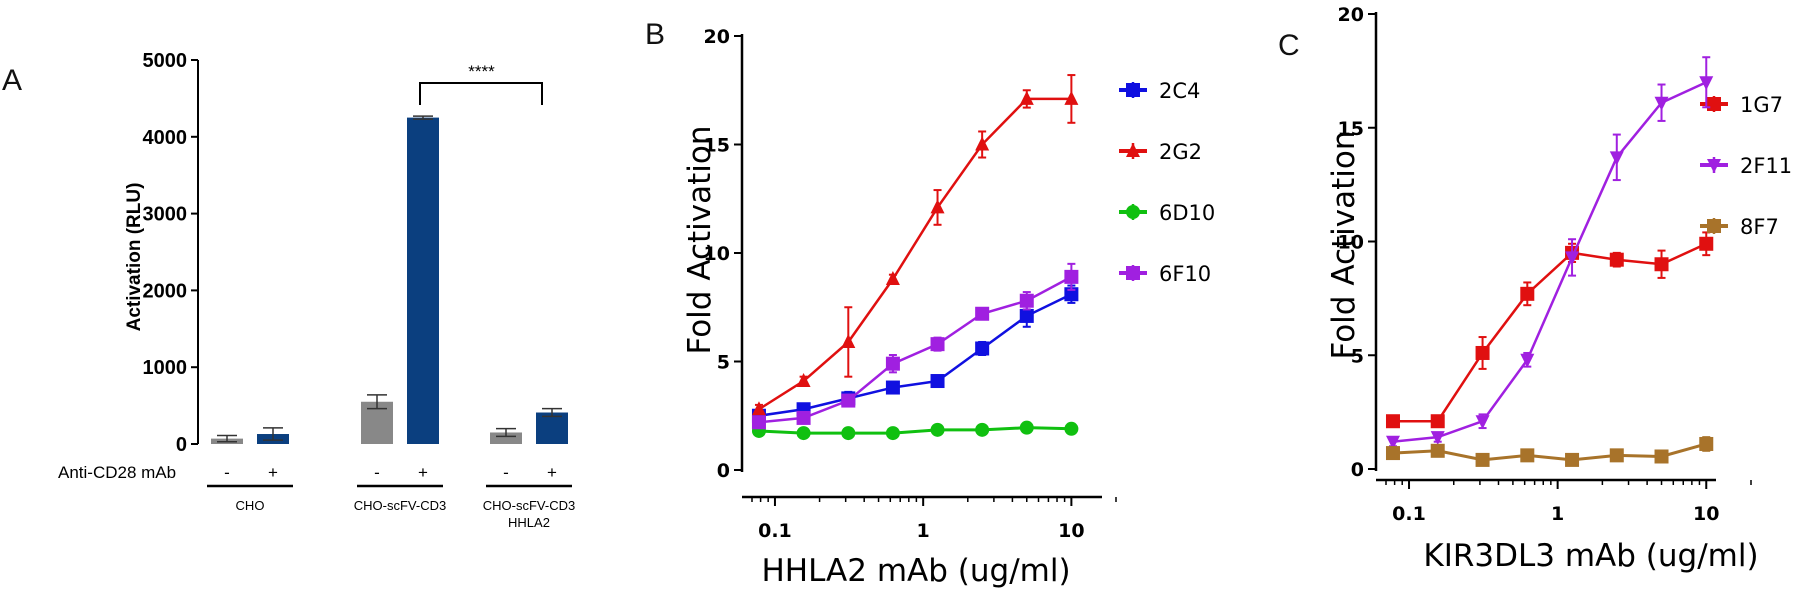  I want to click on b-y-tick-label: 15, so click(717, 146).